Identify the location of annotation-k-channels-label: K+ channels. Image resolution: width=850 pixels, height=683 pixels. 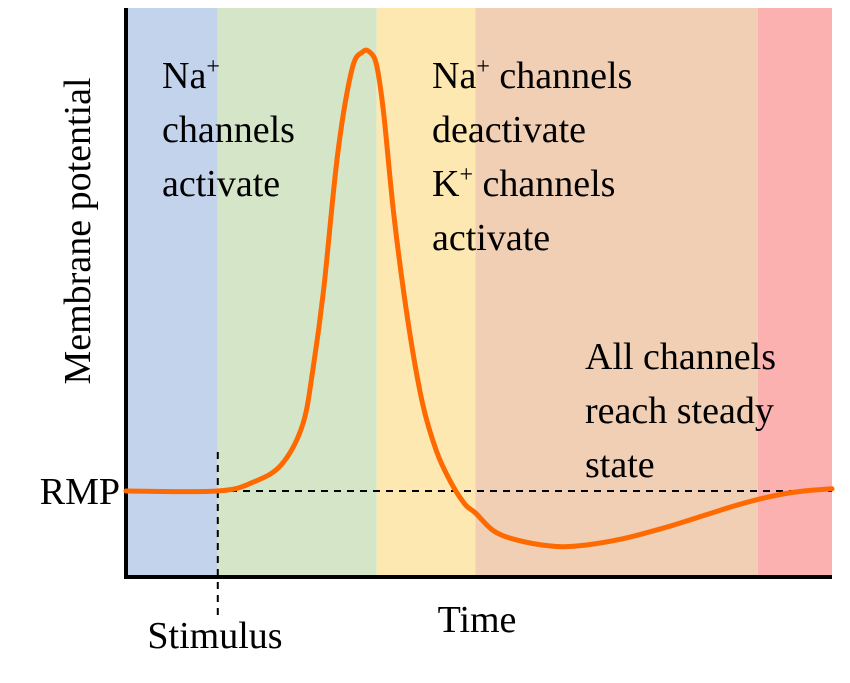
(523, 183).